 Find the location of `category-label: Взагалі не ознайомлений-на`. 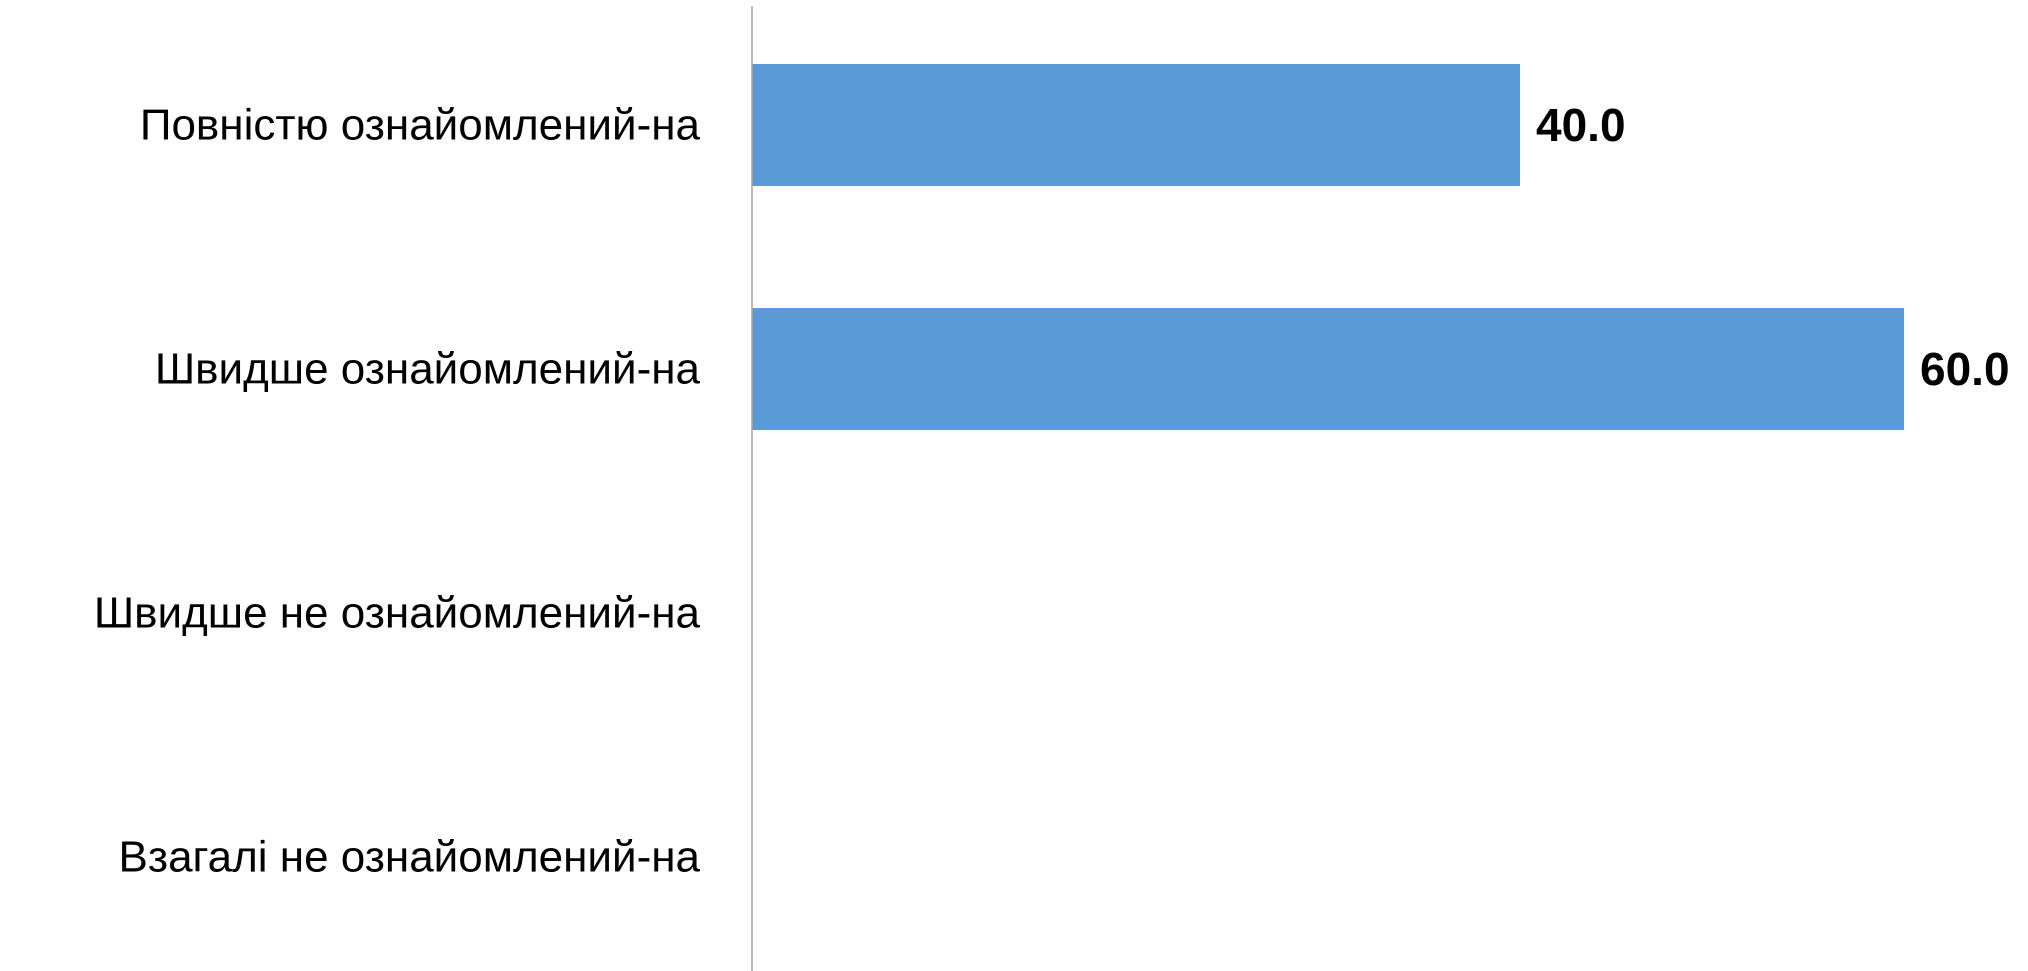

category-label: Взагалі не ознайомлений-на is located at coordinates (410, 857).